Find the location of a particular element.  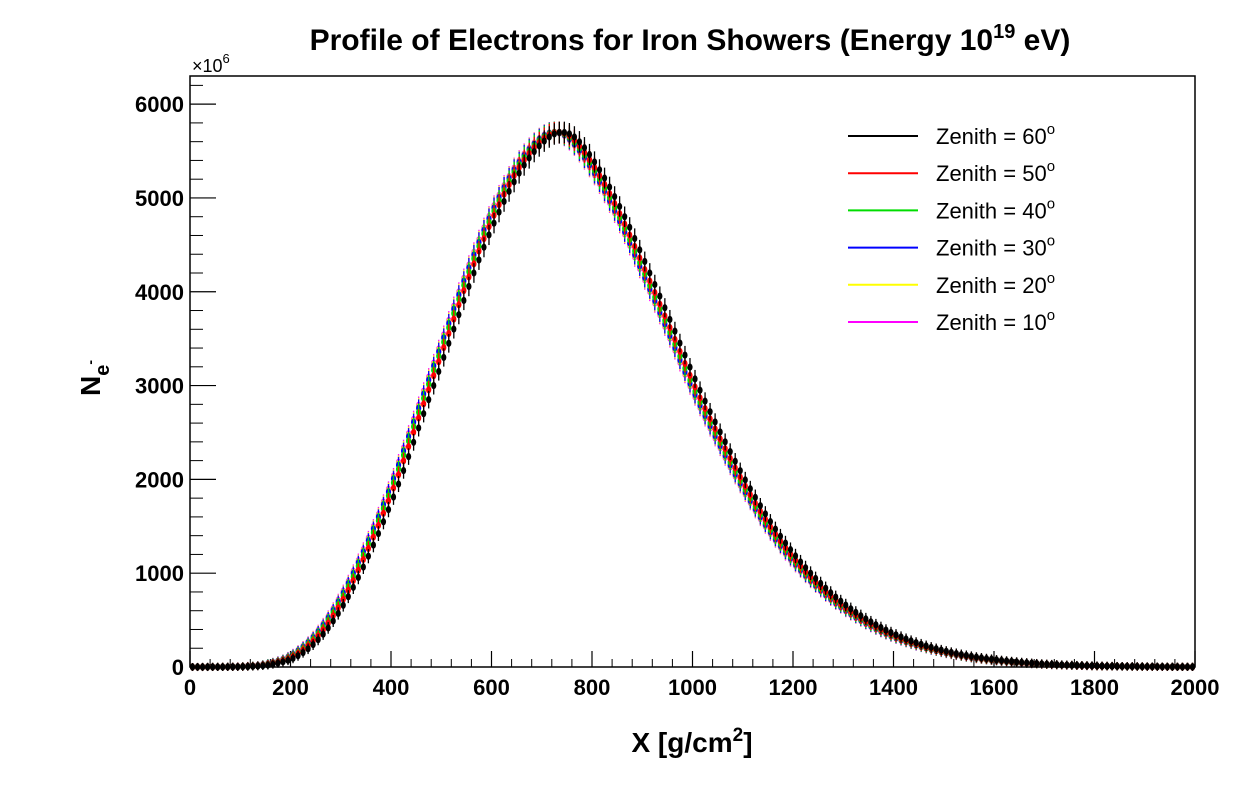

y-tick-label: 1000 is located at coordinates (159, 573).